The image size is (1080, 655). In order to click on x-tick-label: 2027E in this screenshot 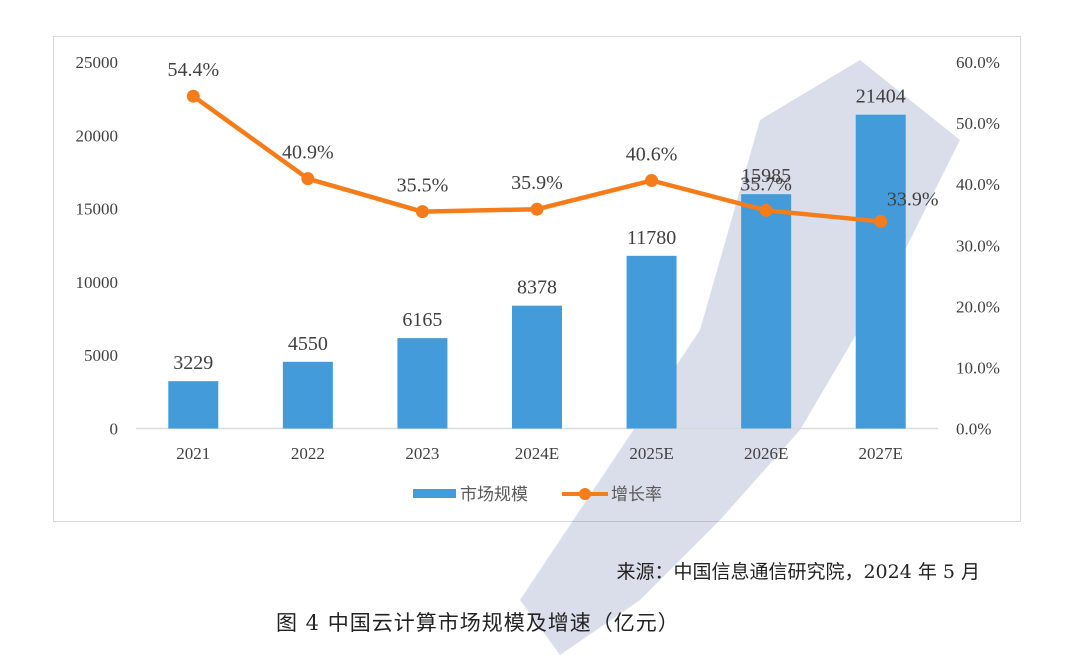, I will do `click(881, 453)`.